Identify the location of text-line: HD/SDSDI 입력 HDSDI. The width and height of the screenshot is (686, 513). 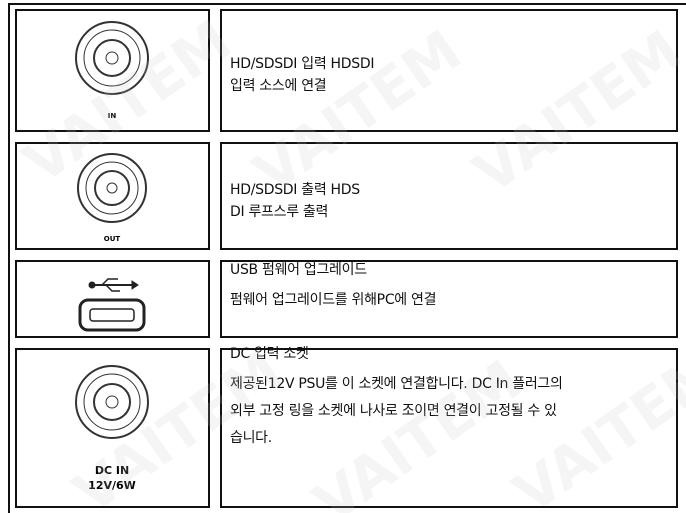
(302, 64).